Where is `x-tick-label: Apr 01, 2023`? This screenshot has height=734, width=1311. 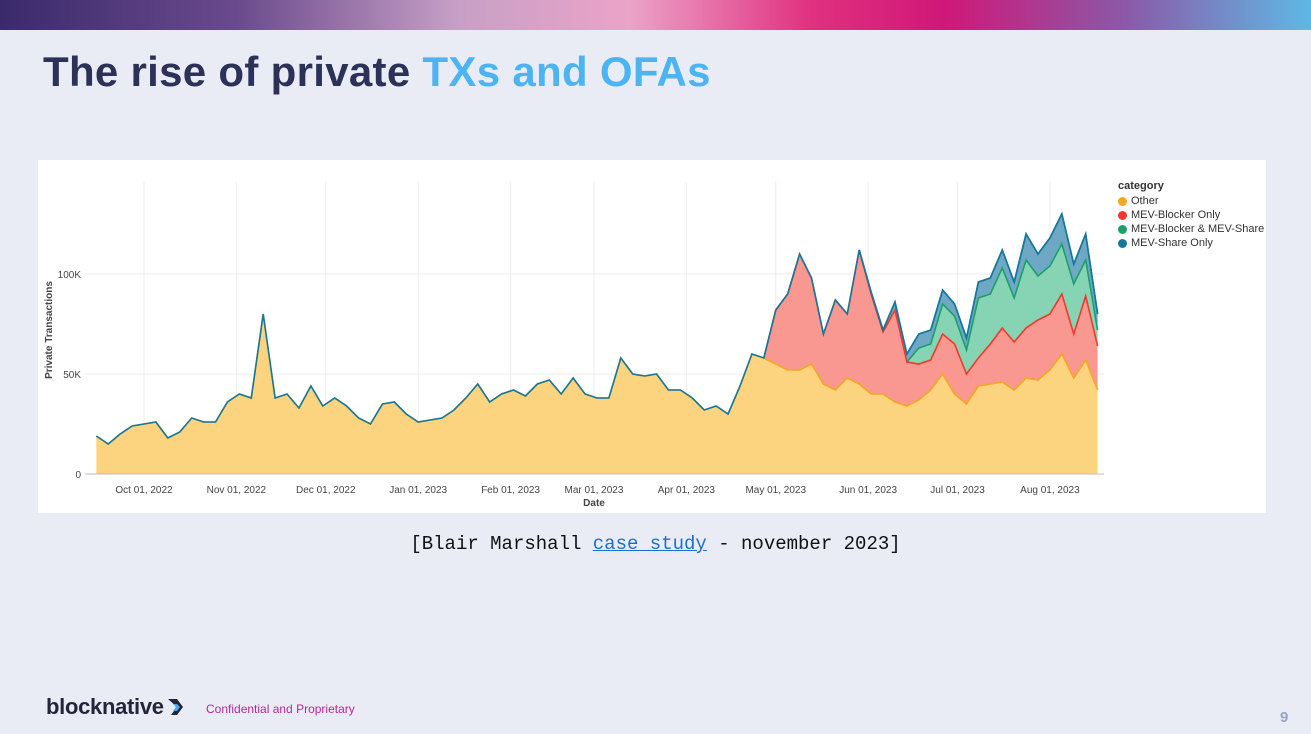 x-tick-label: Apr 01, 2023 is located at coordinates (687, 490).